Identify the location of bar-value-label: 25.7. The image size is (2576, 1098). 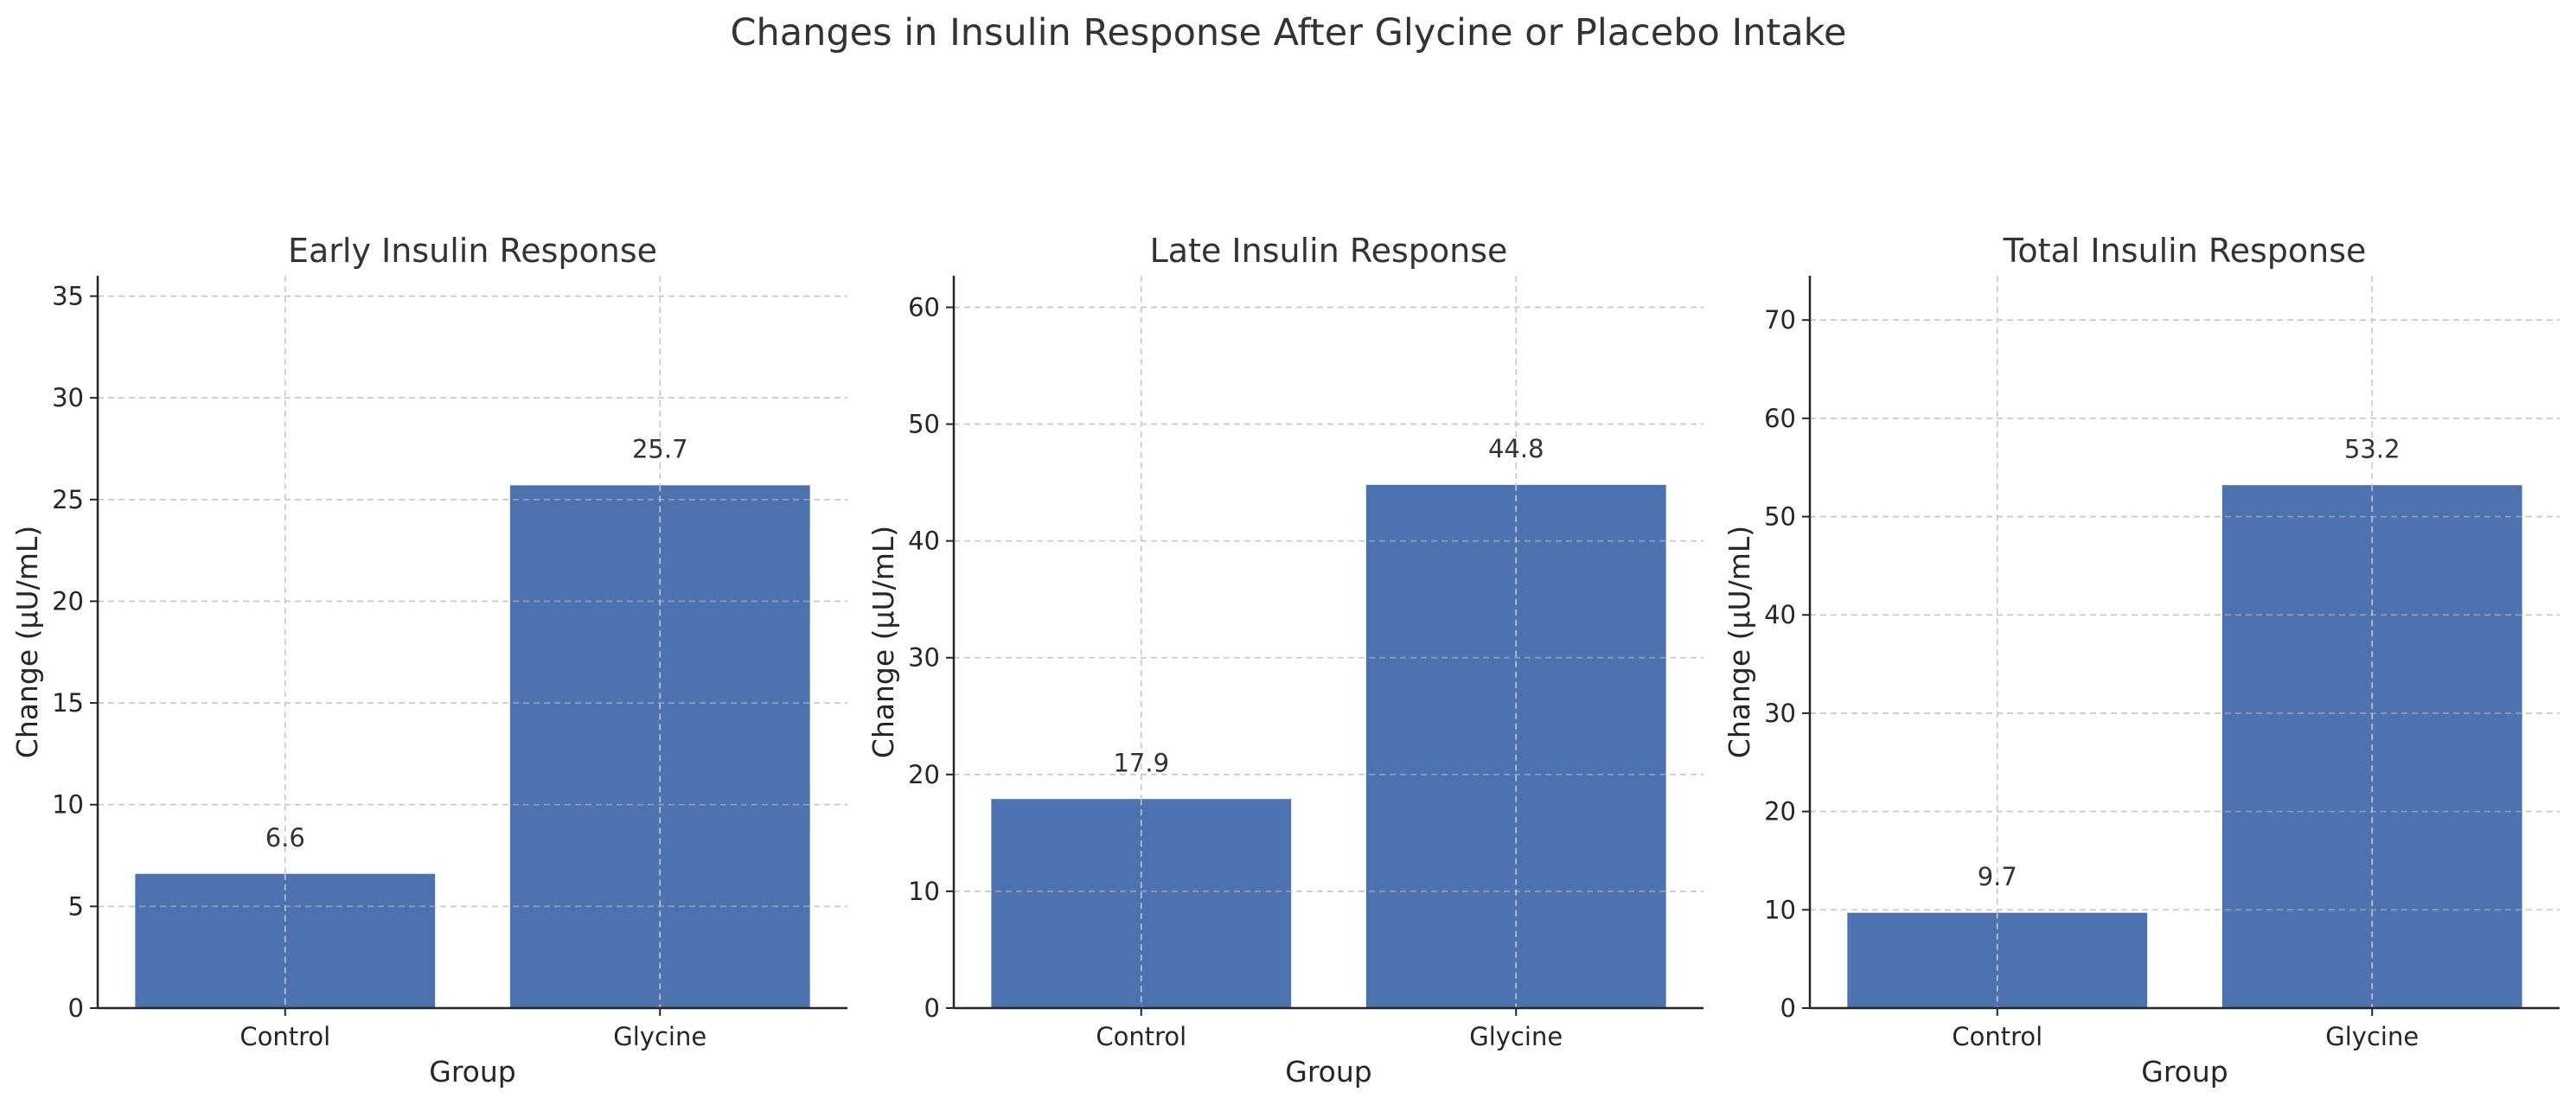
(660, 449).